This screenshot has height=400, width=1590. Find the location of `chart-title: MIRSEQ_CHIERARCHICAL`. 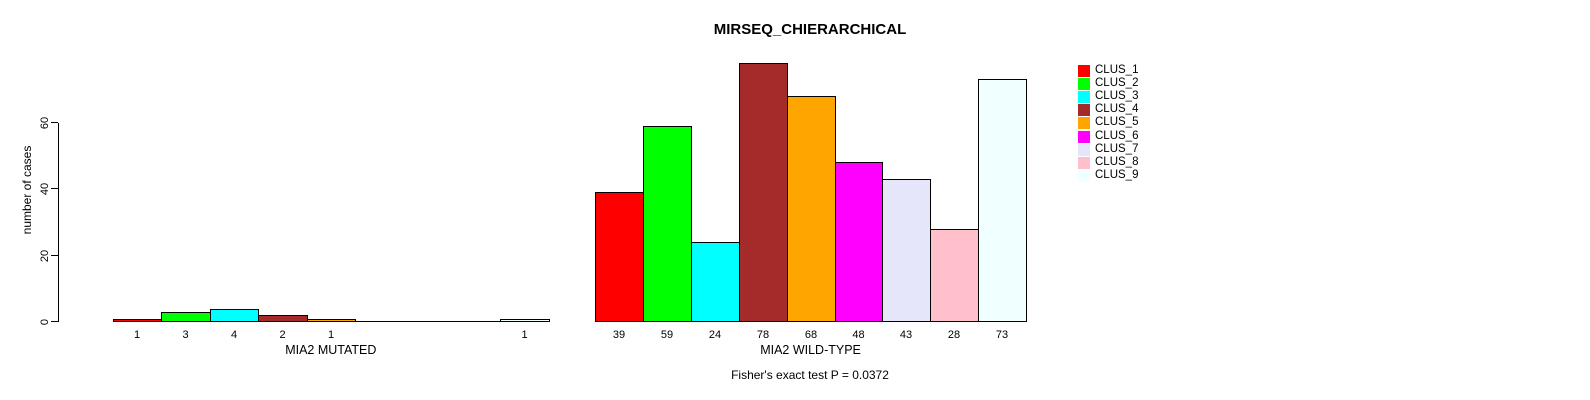

chart-title: MIRSEQ_CHIERARCHICAL is located at coordinates (810, 29).